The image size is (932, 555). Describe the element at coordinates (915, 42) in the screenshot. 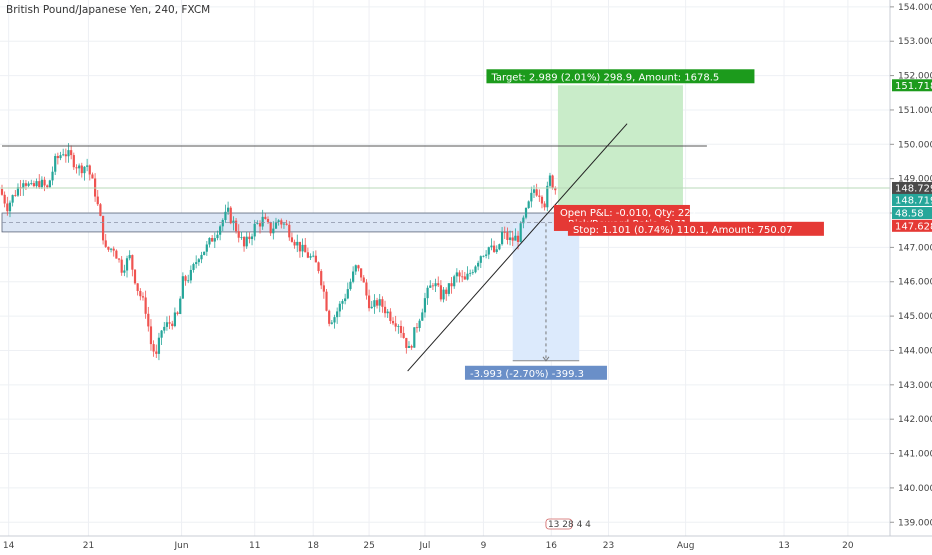

I see `y-tick-label: 153.000` at that location.